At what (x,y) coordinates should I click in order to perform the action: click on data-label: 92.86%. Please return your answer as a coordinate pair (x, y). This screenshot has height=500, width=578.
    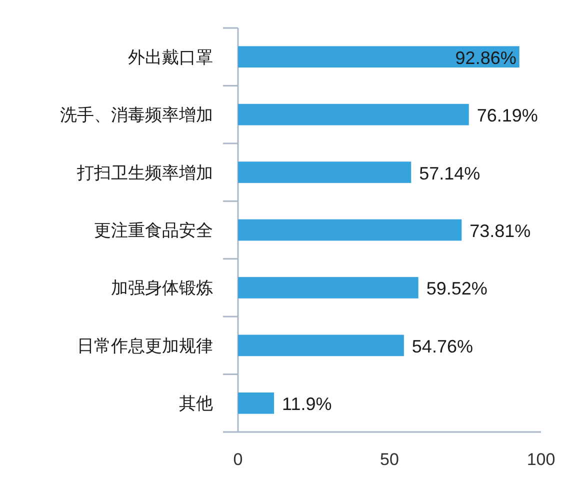
    Looking at the image, I should click on (485, 58).